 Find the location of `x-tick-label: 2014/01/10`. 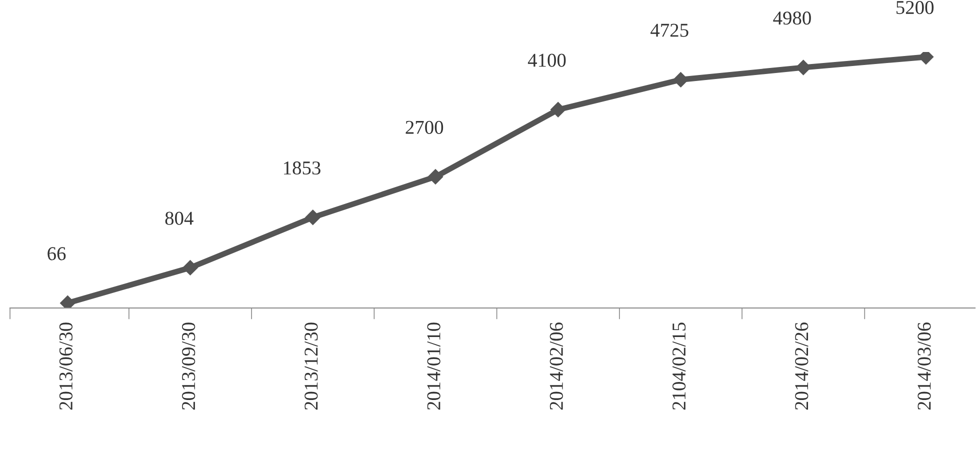

x-tick-label: 2014/01/10 is located at coordinates (433, 366).